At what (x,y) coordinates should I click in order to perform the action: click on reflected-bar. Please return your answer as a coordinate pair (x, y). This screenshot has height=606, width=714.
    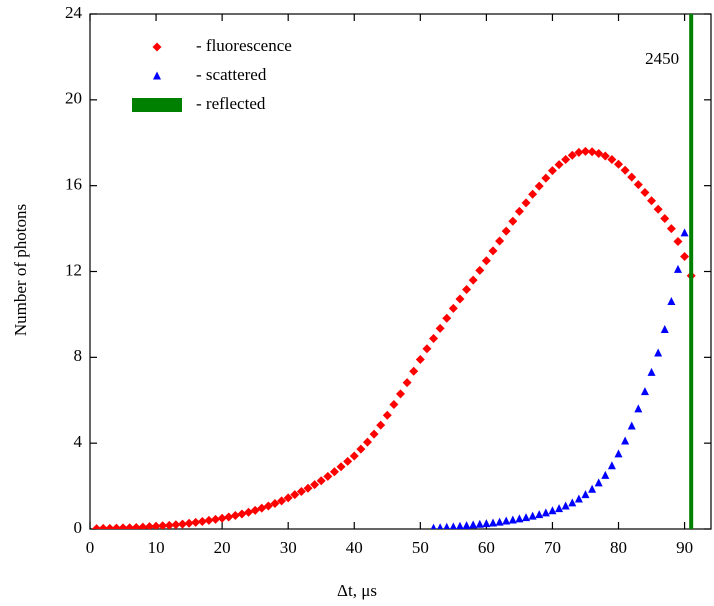
    Looking at the image, I should click on (691, 271).